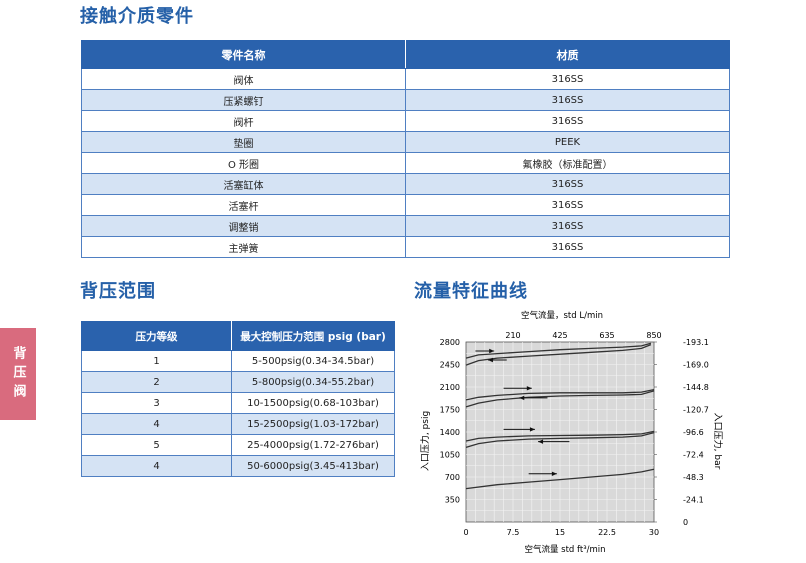 The image size is (806, 563). Describe the element at coordinates (243, 184) in the screenshot. I see `part-name-cell: 活塞缸体` at that location.